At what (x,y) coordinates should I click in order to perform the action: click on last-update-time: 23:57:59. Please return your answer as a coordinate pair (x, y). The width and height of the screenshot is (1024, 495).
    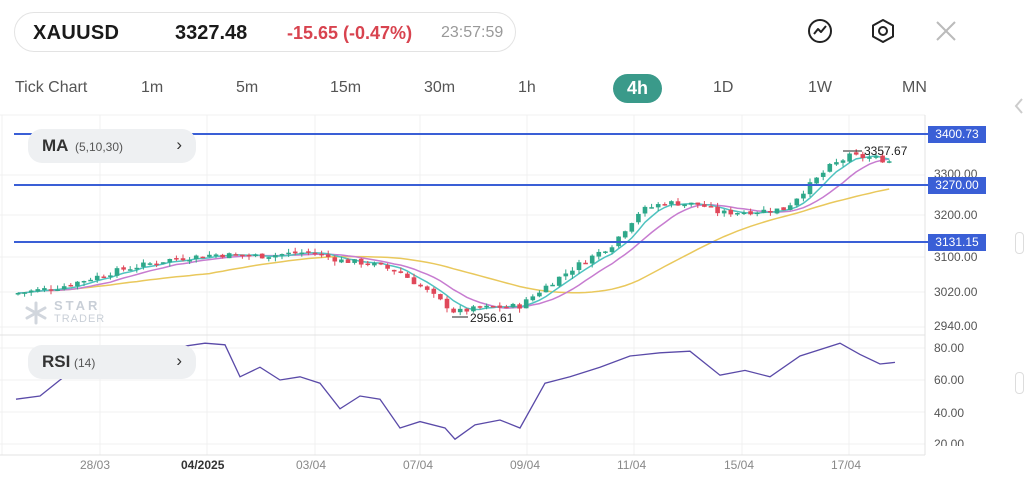
    Looking at the image, I should click on (472, 32).